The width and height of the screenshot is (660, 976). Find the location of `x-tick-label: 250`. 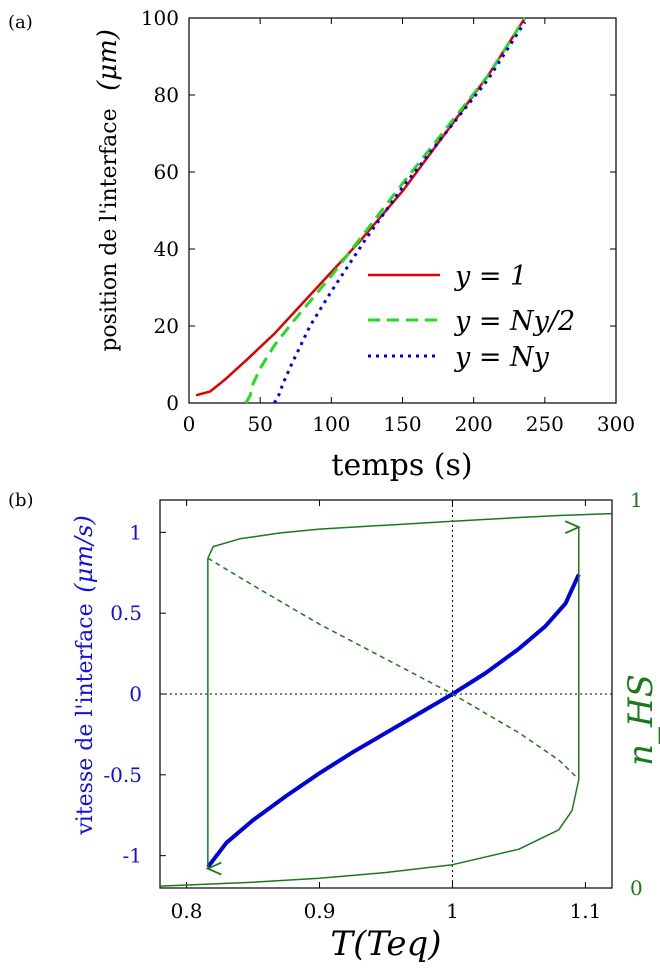

x-tick-label: 250 is located at coordinates (545, 424).